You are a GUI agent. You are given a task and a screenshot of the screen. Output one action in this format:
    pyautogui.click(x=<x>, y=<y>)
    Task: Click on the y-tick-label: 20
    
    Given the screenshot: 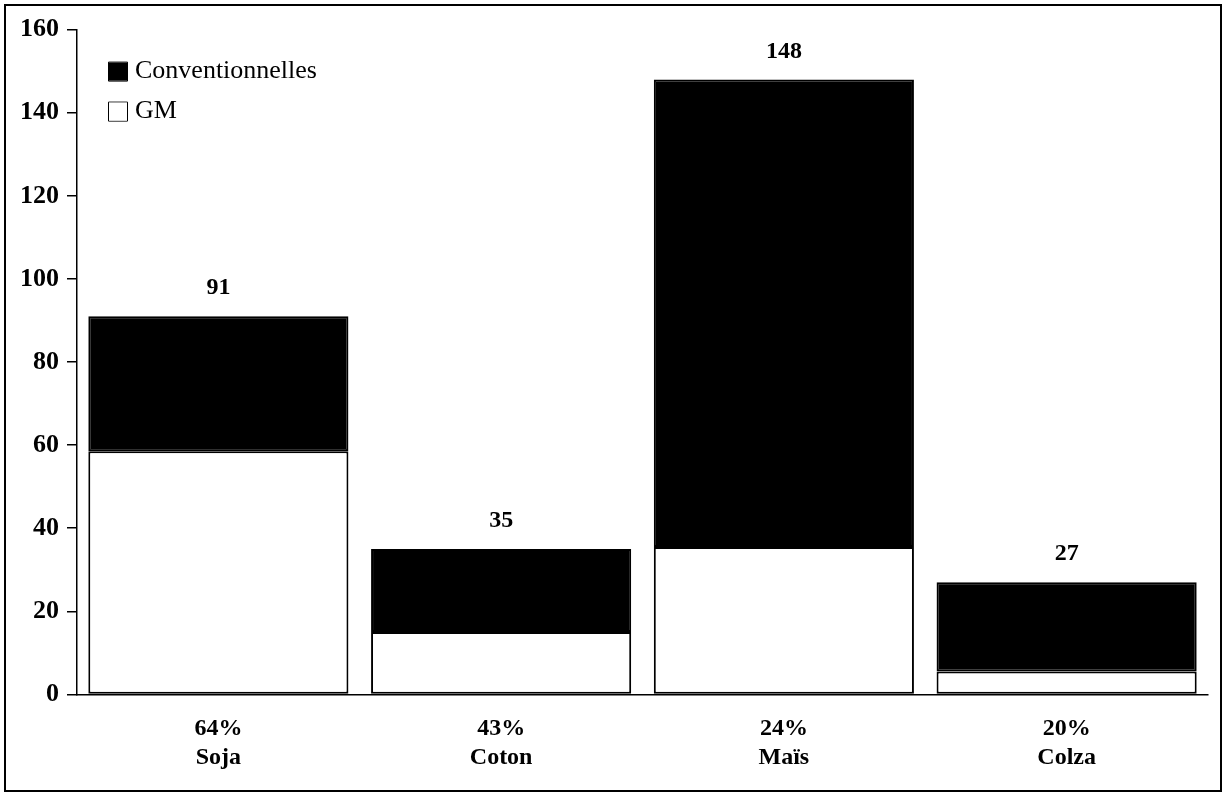 What is the action you would take?
    pyautogui.click(x=46, y=610)
    